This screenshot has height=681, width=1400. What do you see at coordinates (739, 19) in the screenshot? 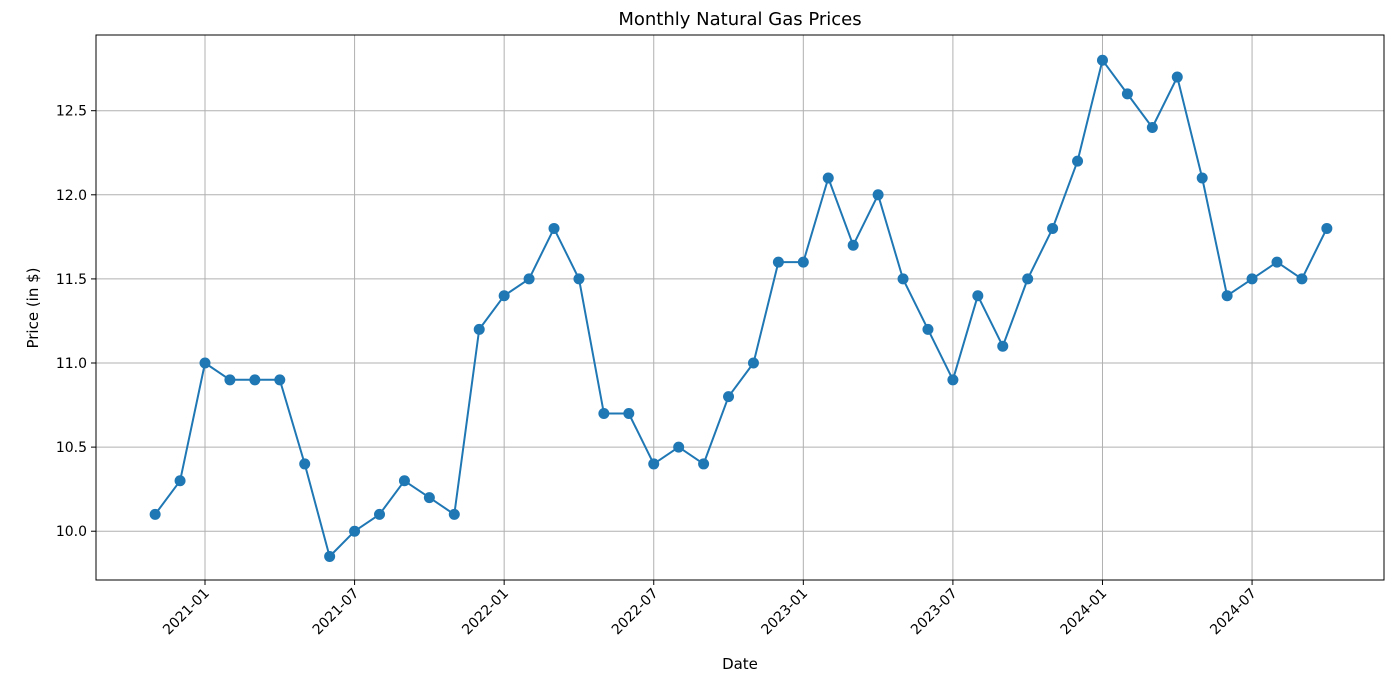
I see `chart-title: Monthly Natural Gas Prices` at bounding box center [739, 19].